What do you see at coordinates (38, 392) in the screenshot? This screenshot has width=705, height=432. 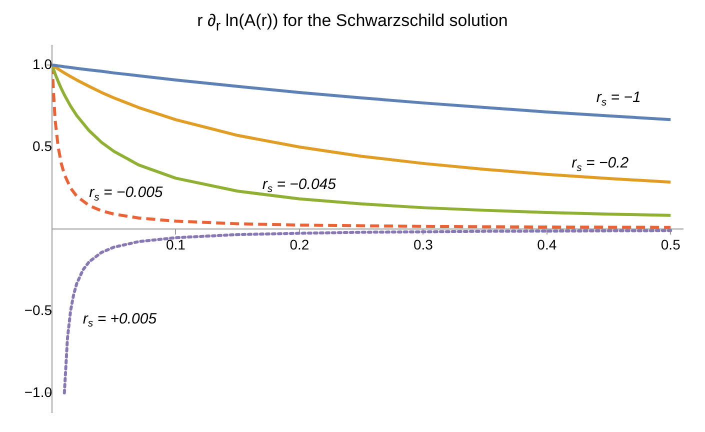 I see `y-tick-label: −1.0` at bounding box center [38, 392].